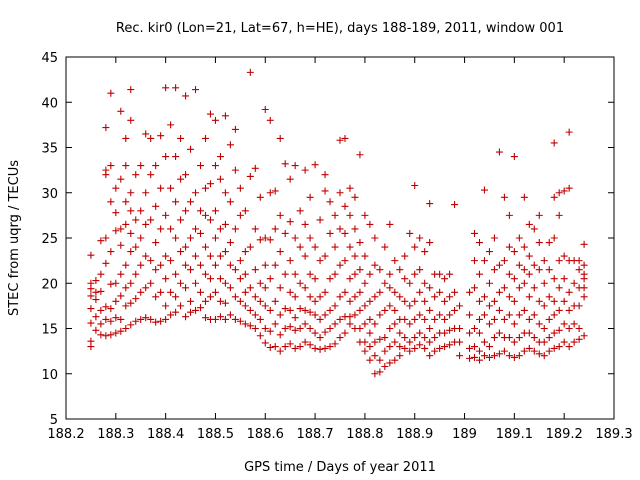 The width and height of the screenshot is (640, 480). I want to click on y-tick-label: 40, so click(49, 103).